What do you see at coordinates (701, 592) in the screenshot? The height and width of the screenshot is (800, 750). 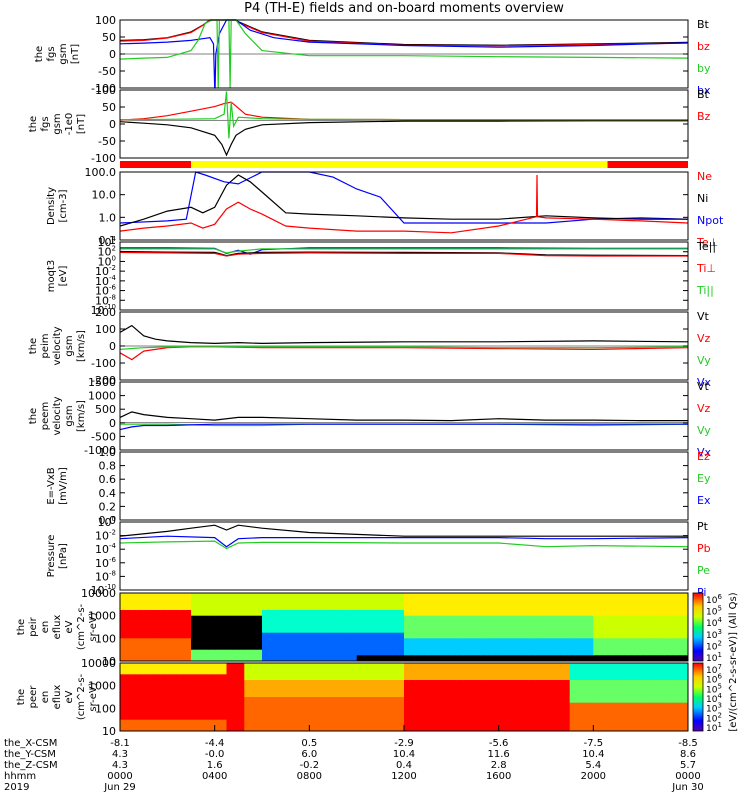 I see `legend-Pi: Pi` at bounding box center [701, 592].